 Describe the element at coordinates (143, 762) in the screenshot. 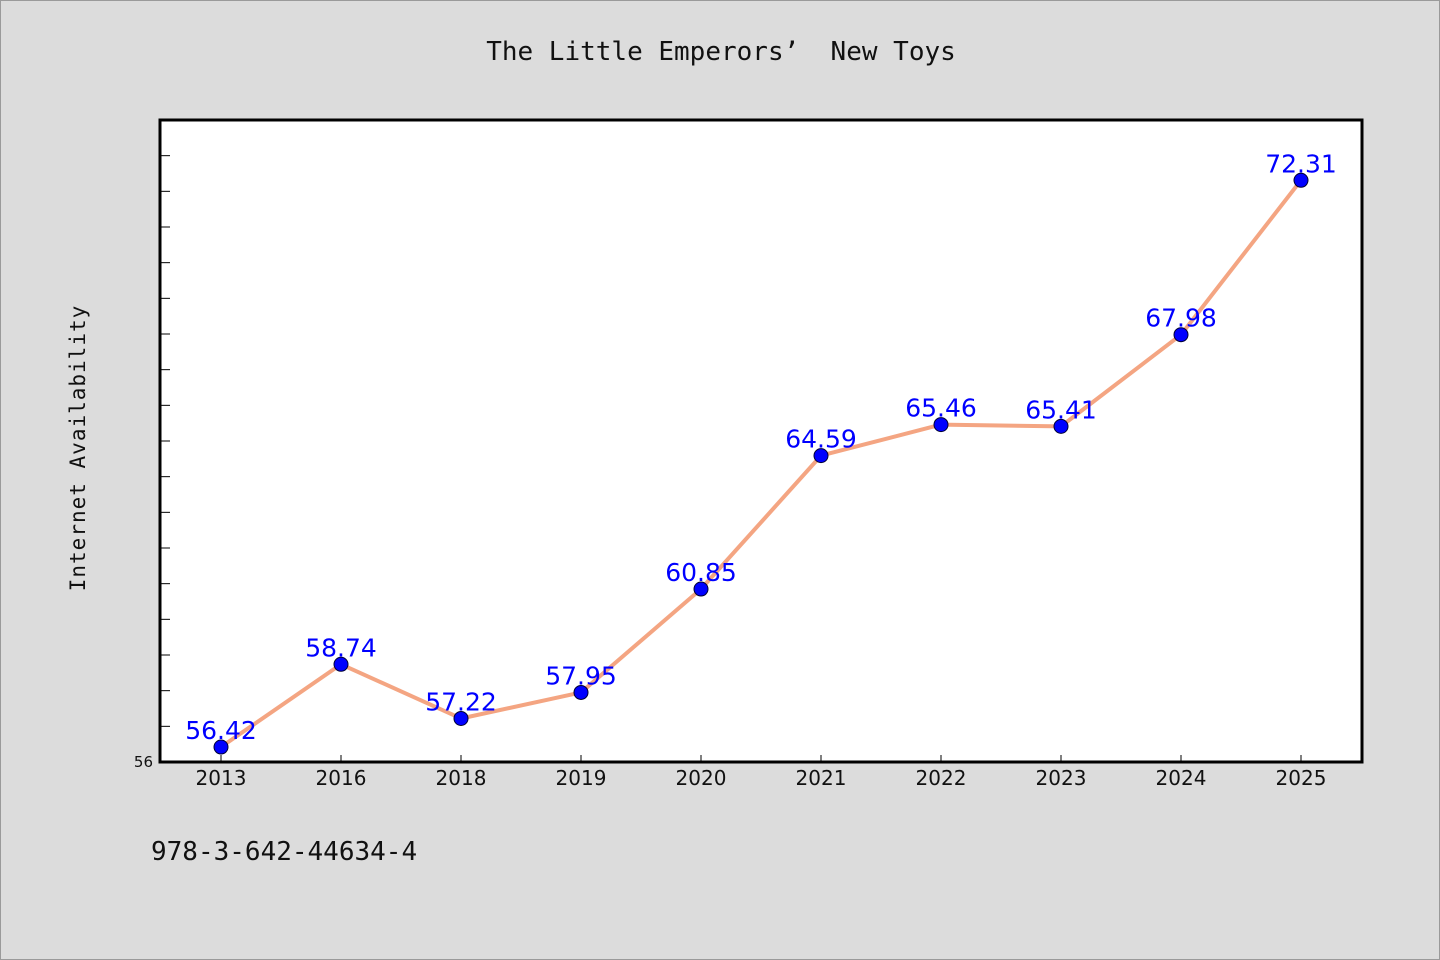

I see `y-tick-label: 56` at that location.